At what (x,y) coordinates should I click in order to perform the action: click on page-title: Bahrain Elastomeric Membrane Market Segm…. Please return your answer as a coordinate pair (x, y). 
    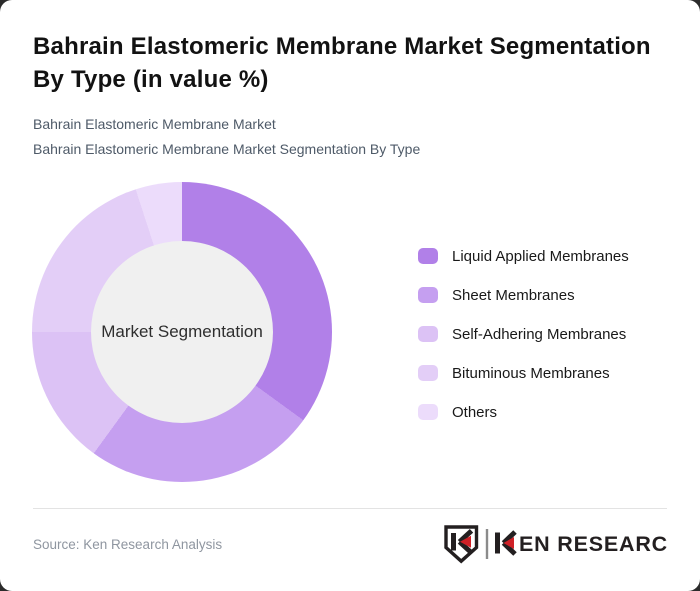
    Looking at the image, I should click on (342, 63).